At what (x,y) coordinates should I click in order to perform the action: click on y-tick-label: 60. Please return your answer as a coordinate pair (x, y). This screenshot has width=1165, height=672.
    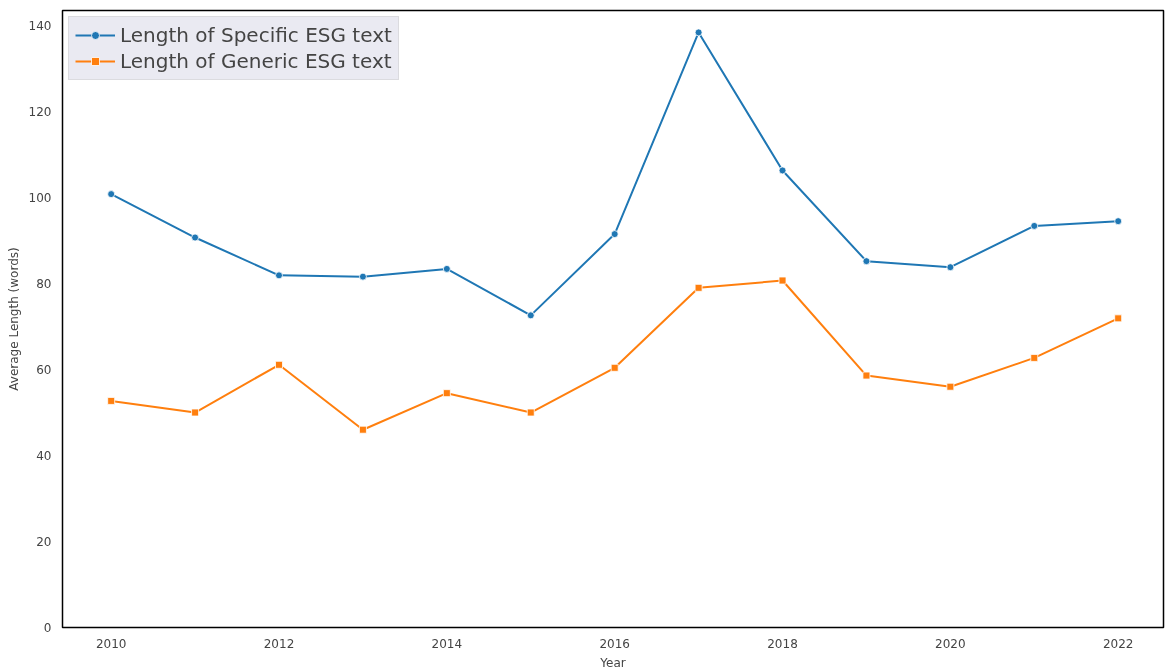
    Looking at the image, I should click on (44, 370).